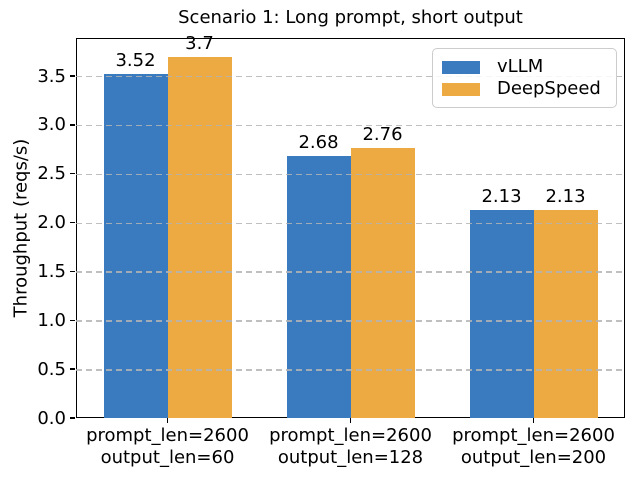 This screenshot has width=640, height=480. I want to click on y-tick-label: 2.5, so click(51, 174).